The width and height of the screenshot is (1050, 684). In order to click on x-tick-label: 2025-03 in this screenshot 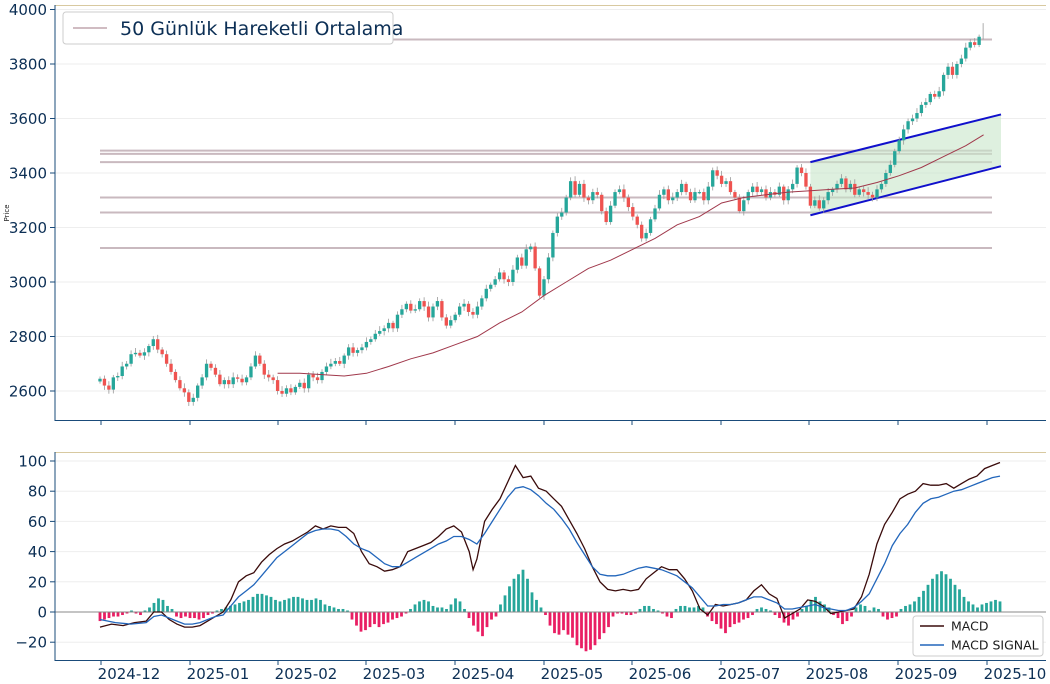, I will do `click(394, 674)`.